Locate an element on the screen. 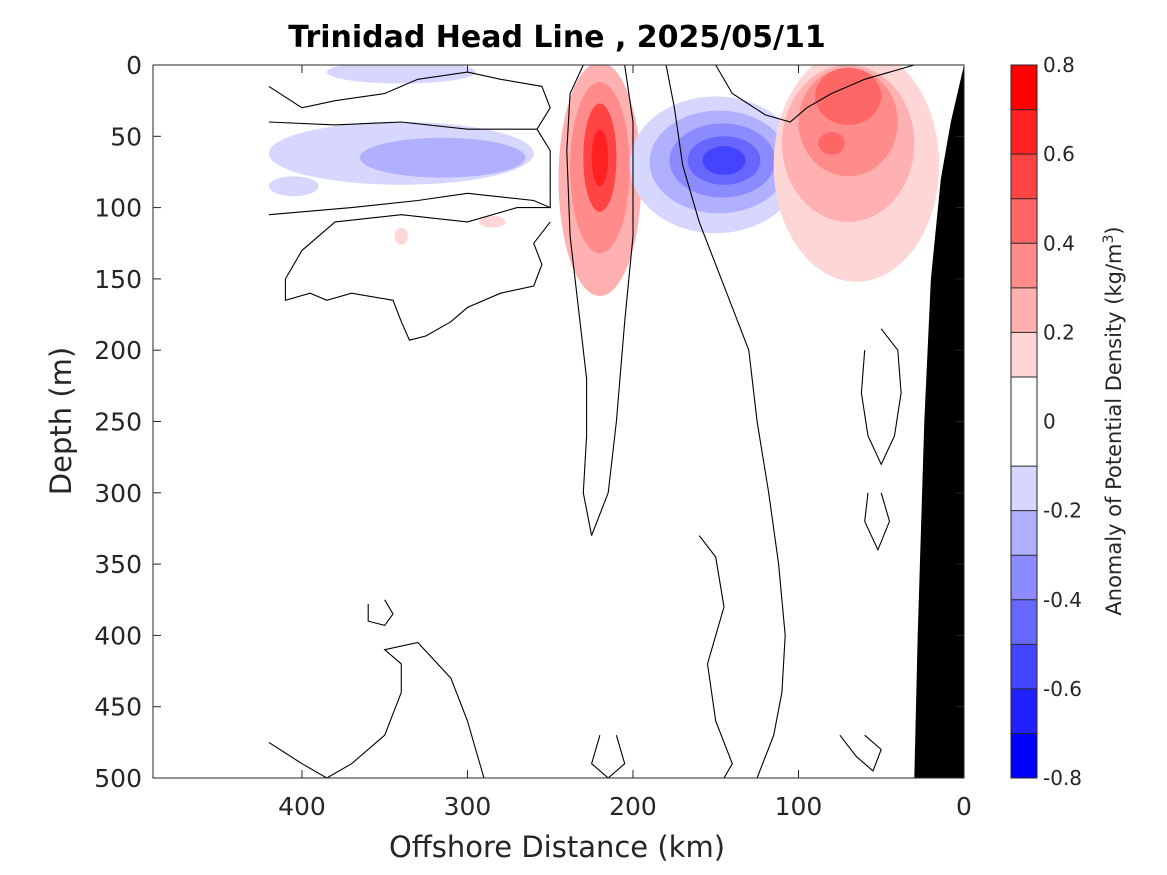  anomaly-negative-surface-patch is located at coordinates (401, 74).